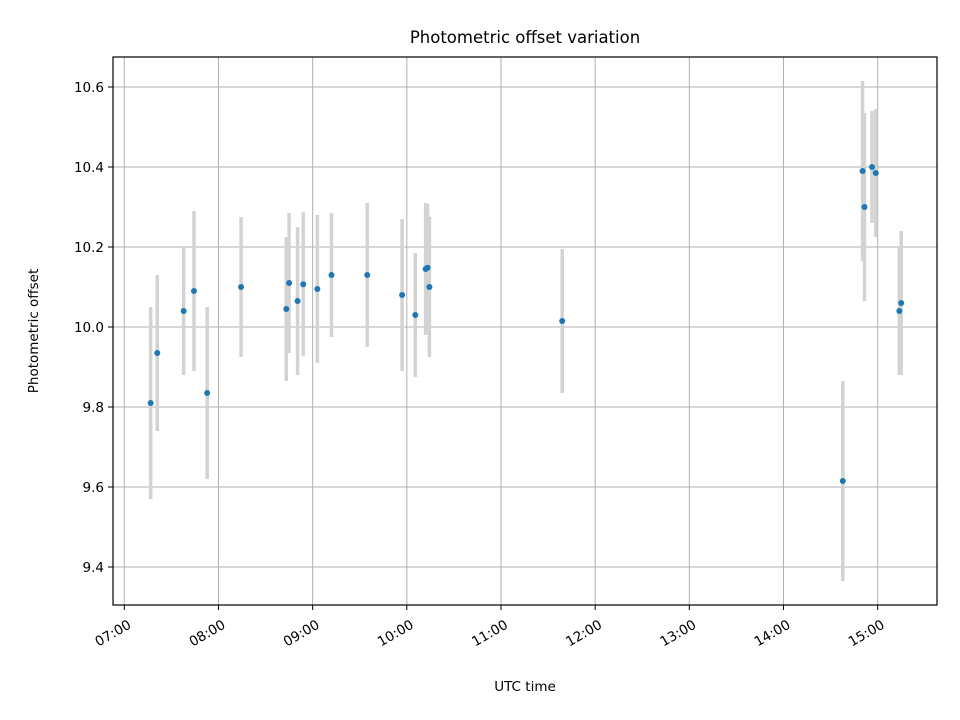 The height and width of the screenshot is (720, 960). What do you see at coordinates (678, 633) in the screenshot?
I see `x-tick-label: 13:00` at bounding box center [678, 633].